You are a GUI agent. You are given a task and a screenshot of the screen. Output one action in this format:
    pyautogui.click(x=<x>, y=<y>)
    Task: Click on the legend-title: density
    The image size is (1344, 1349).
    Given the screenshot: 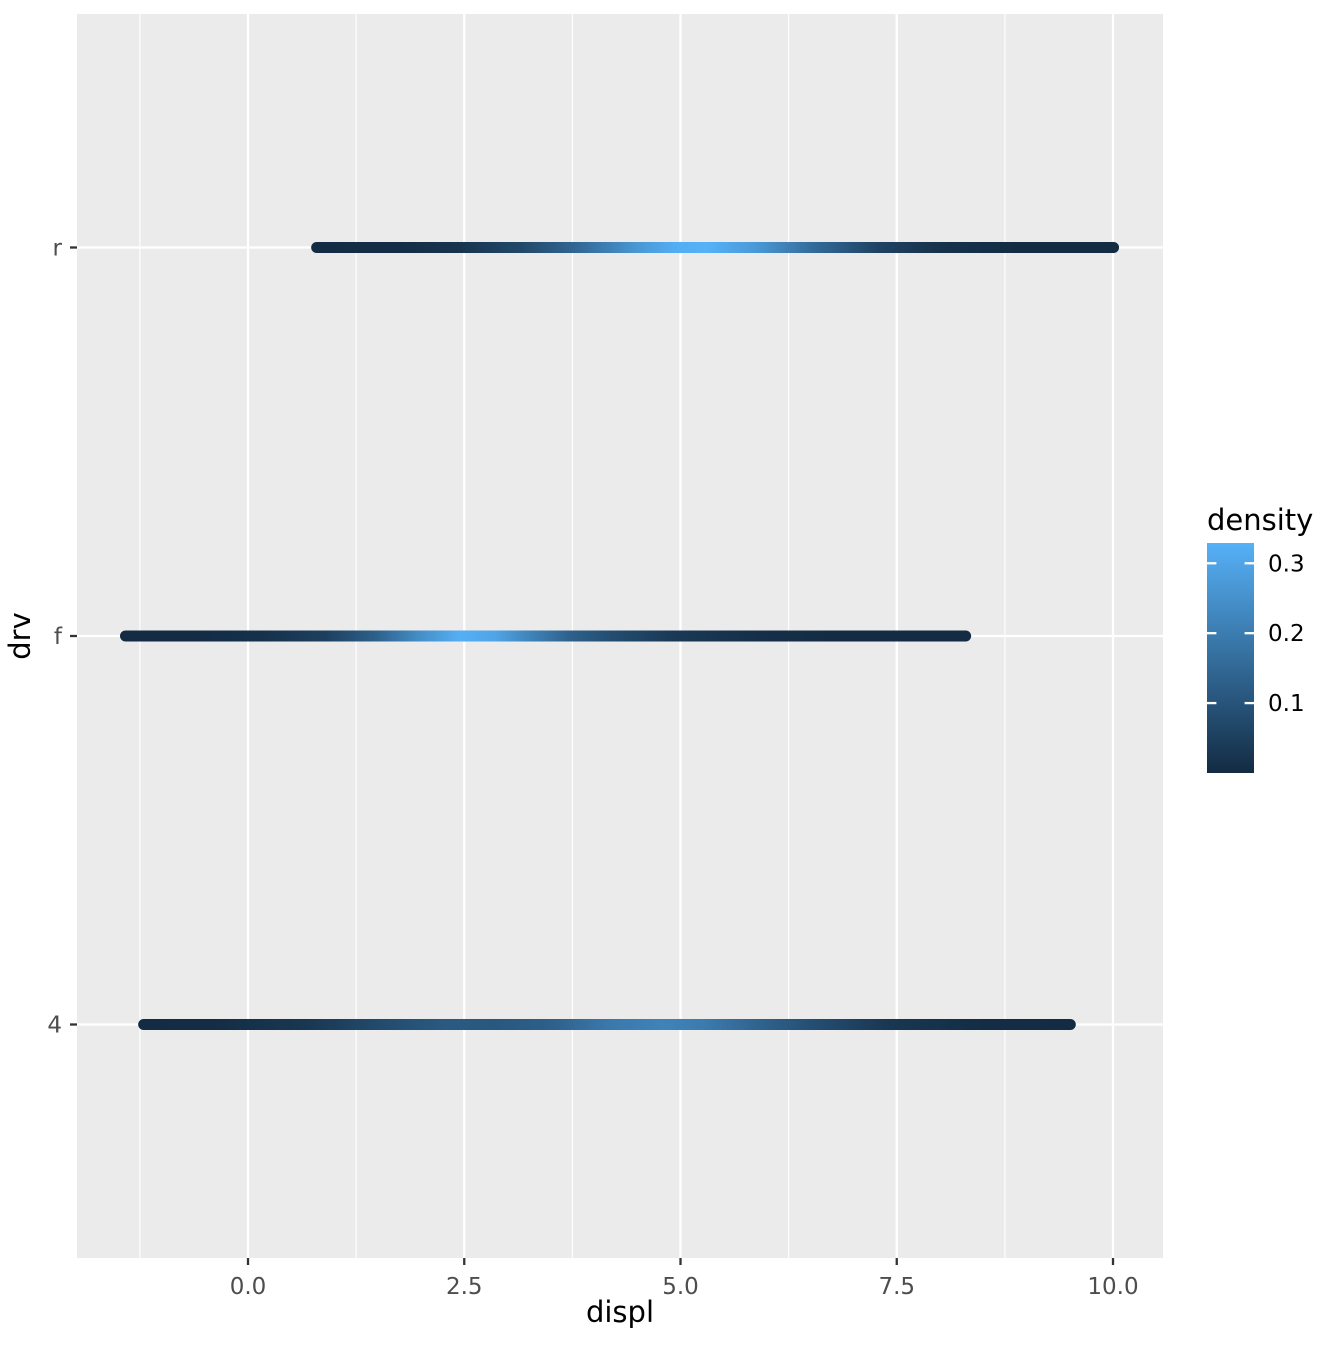 What is the action you would take?
    pyautogui.click(x=1260, y=520)
    